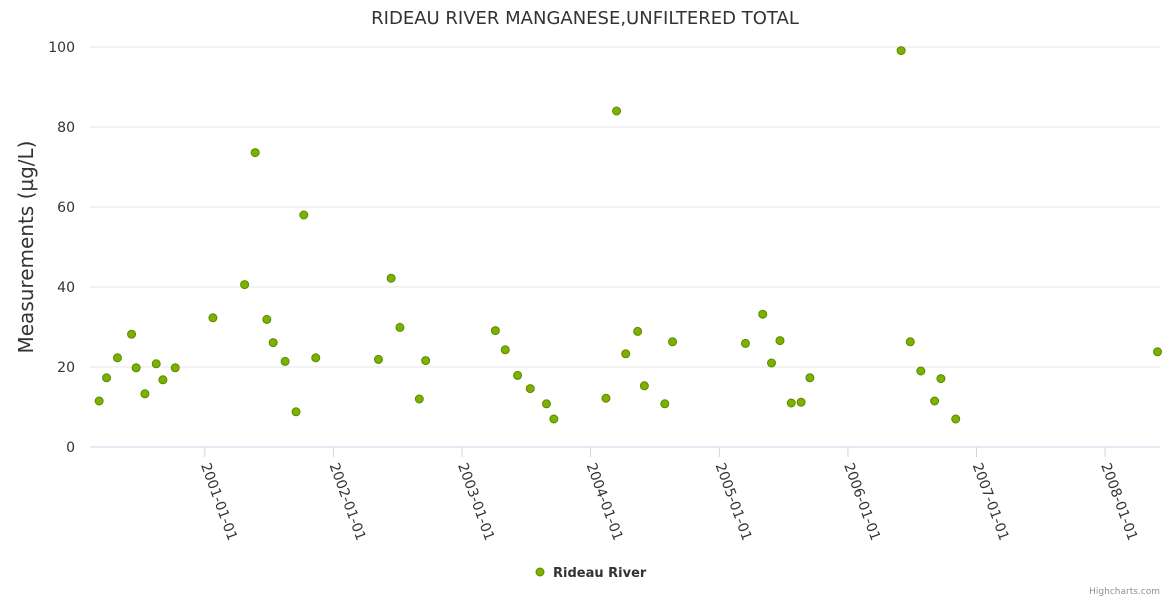 The image size is (1170, 600). What do you see at coordinates (61, 248) in the screenshot?
I see `y-axis-ticks: 0 20 40 60 80 100` at bounding box center [61, 248].